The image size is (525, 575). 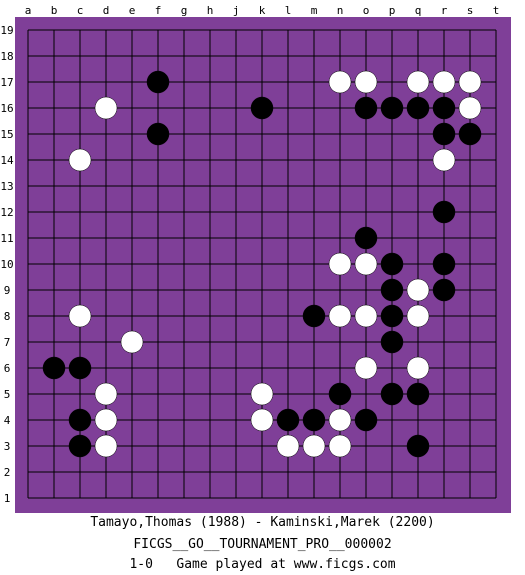 I want to click on row-label: 12, so click(x=6, y=212).